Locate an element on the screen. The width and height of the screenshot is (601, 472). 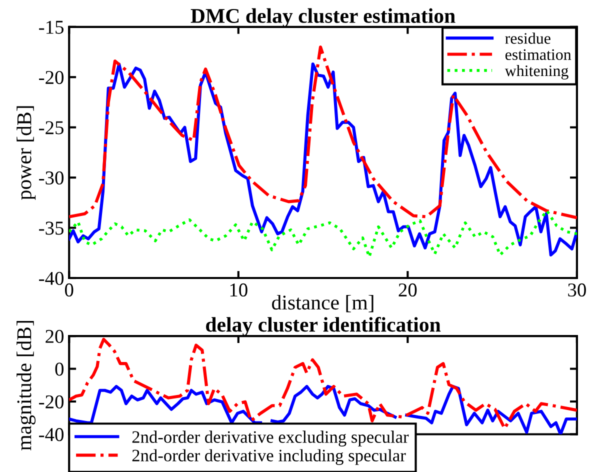
y-tick-label: -35 is located at coordinates (51, 228).